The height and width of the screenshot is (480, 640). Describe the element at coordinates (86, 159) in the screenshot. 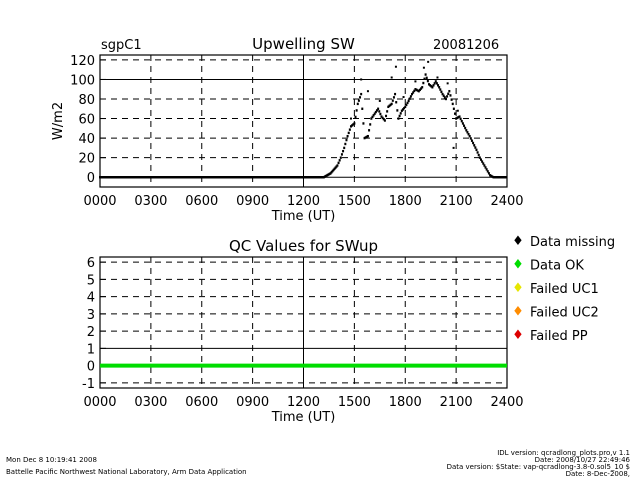

I see `y-tick-label: 20` at that location.